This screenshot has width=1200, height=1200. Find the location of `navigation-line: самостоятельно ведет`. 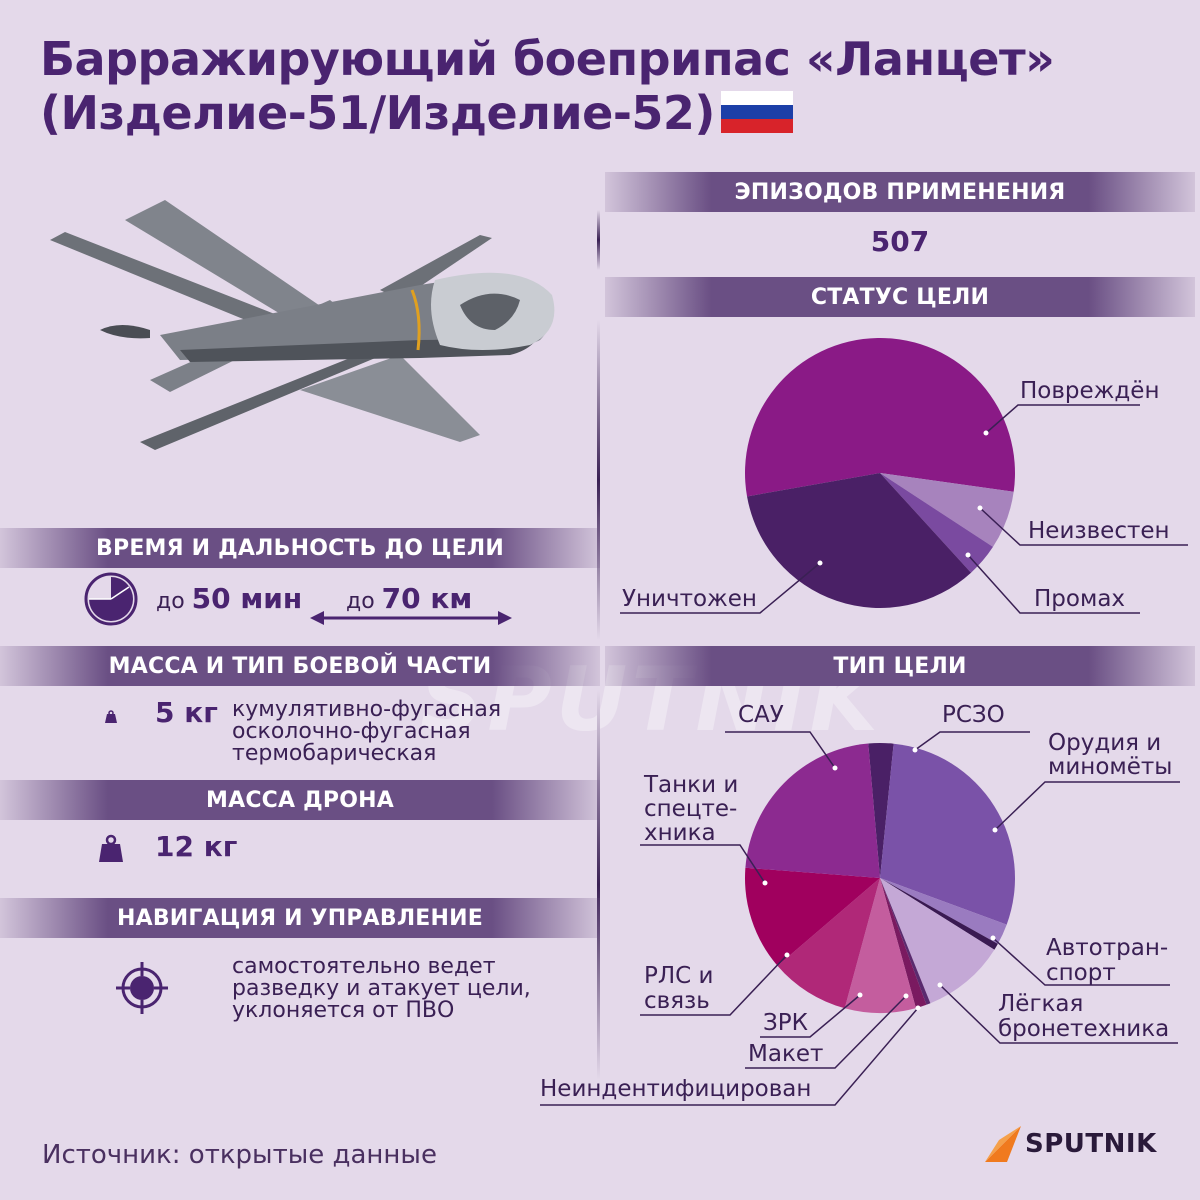

navigation-line: самостоятельно ведет is located at coordinates (364, 966).